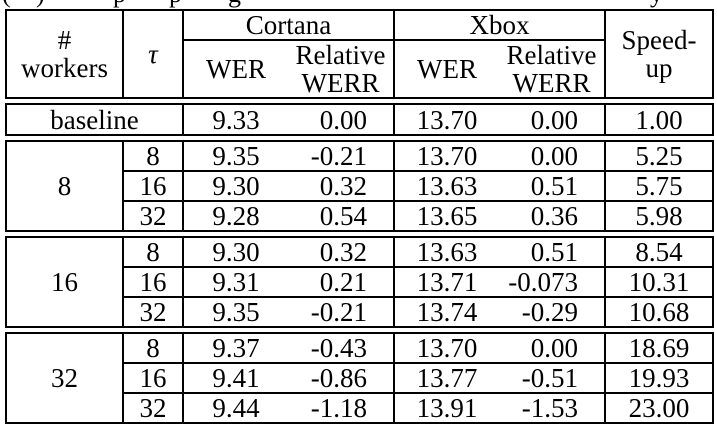  What do you see at coordinates (553, 408) in the screenshot?
I see `cell-xbox-werr: -1.53` at bounding box center [553, 408].